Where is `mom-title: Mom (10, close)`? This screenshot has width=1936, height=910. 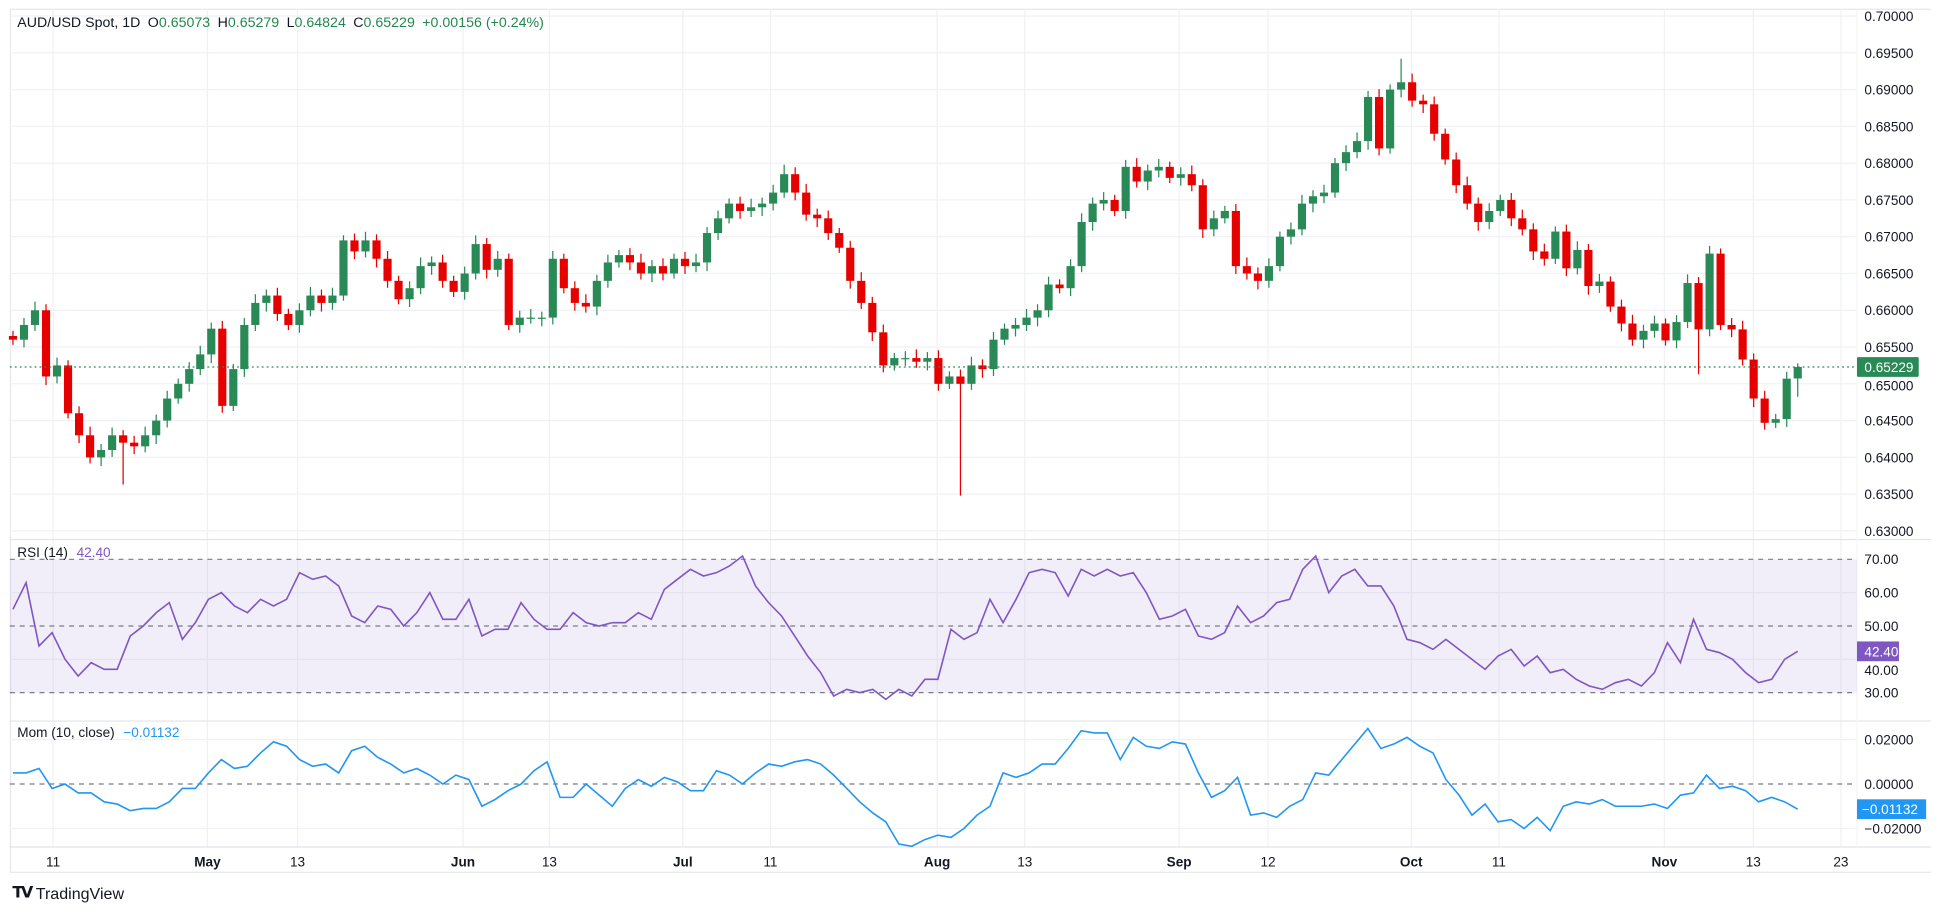 mom-title: Mom (10, close) is located at coordinates (66, 733).